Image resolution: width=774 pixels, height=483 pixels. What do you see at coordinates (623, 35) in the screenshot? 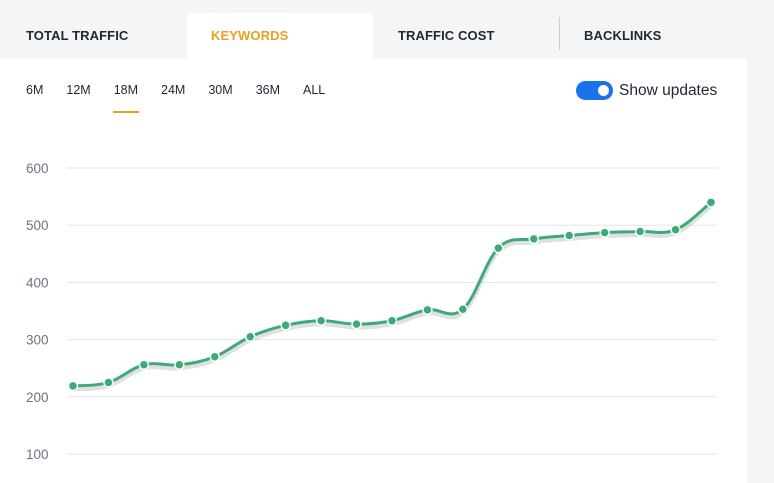
I see `tab-backlinks: BACKLINKS` at bounding box center [623, 35].